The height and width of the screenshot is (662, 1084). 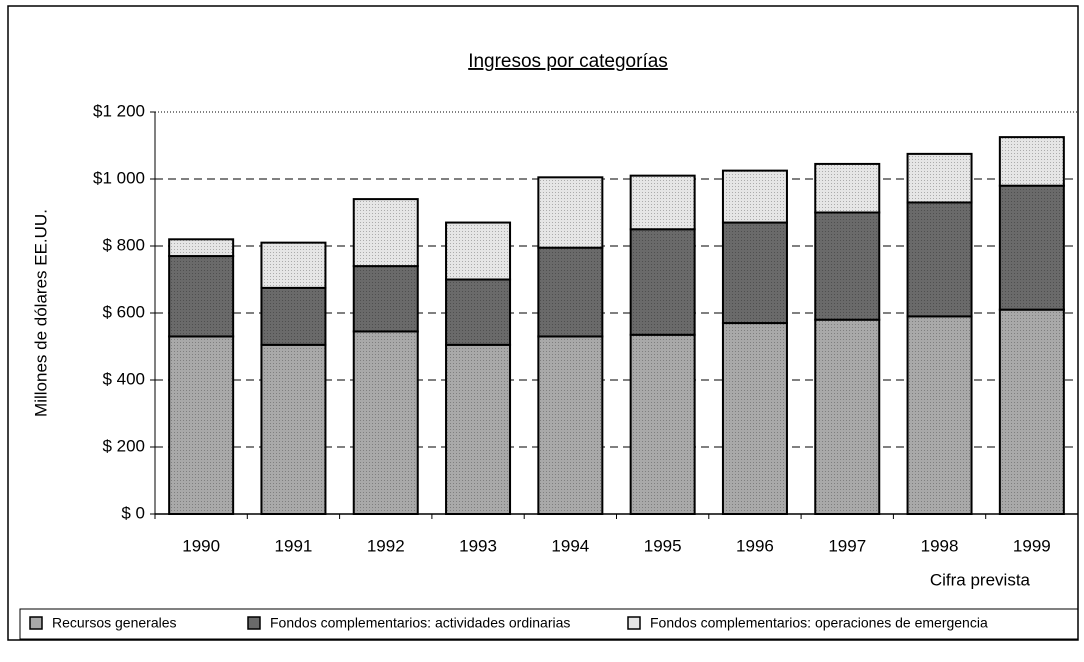 What do you see at coordinates (123, 311) in the screenshot?
I see `y-tick-label: $ 600` at bounding box center [123, 311].